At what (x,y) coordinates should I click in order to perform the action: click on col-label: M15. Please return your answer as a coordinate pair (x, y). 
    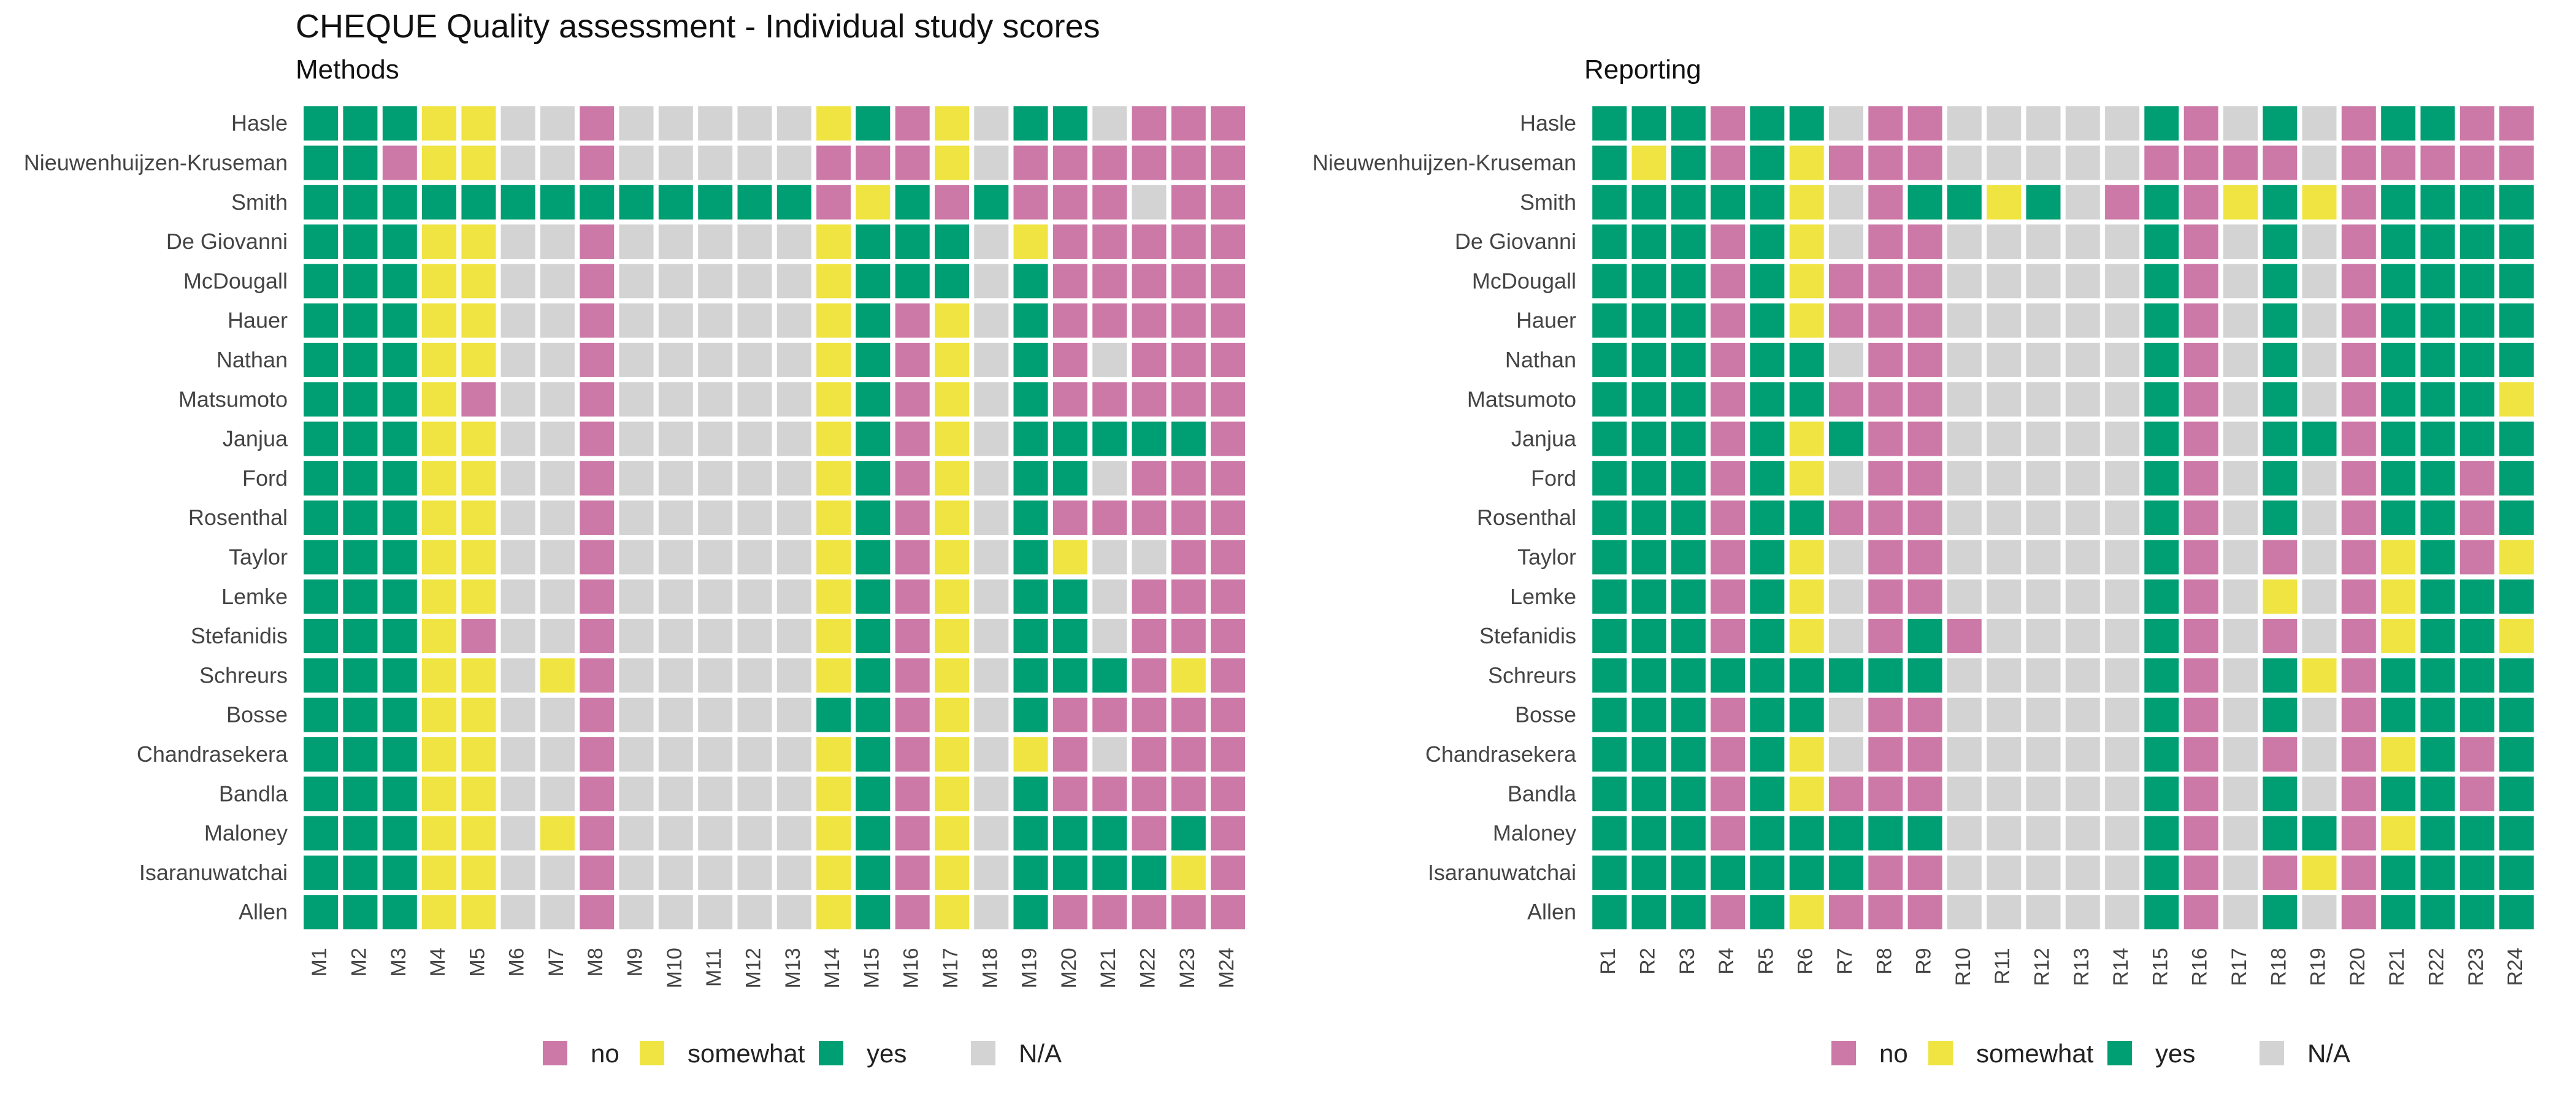
    Looking at the image, I should click on (871, 968).